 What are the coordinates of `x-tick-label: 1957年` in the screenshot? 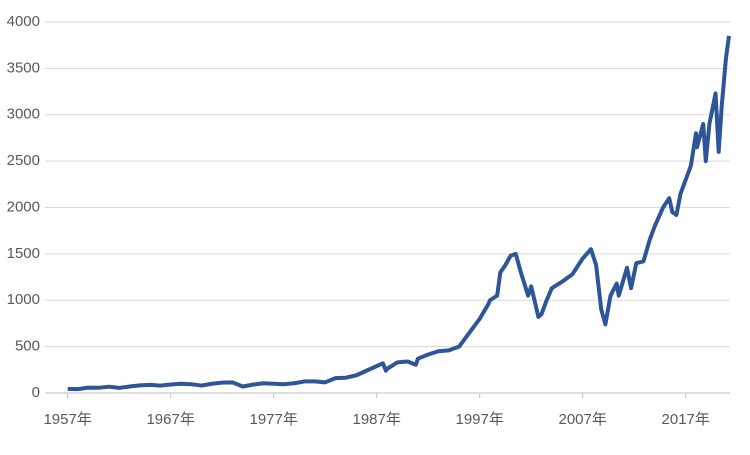 It's located at (67, 419).